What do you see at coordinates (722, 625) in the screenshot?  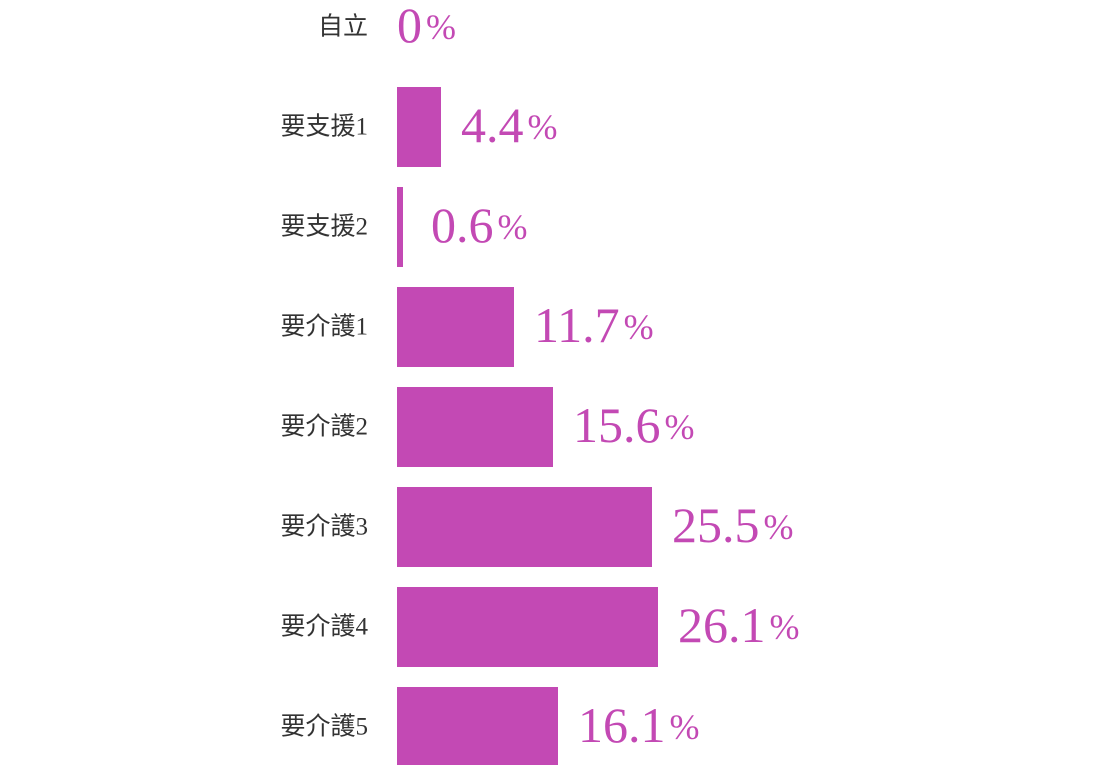 I see `value-number: 26.1` at bounding box center [722, 625].